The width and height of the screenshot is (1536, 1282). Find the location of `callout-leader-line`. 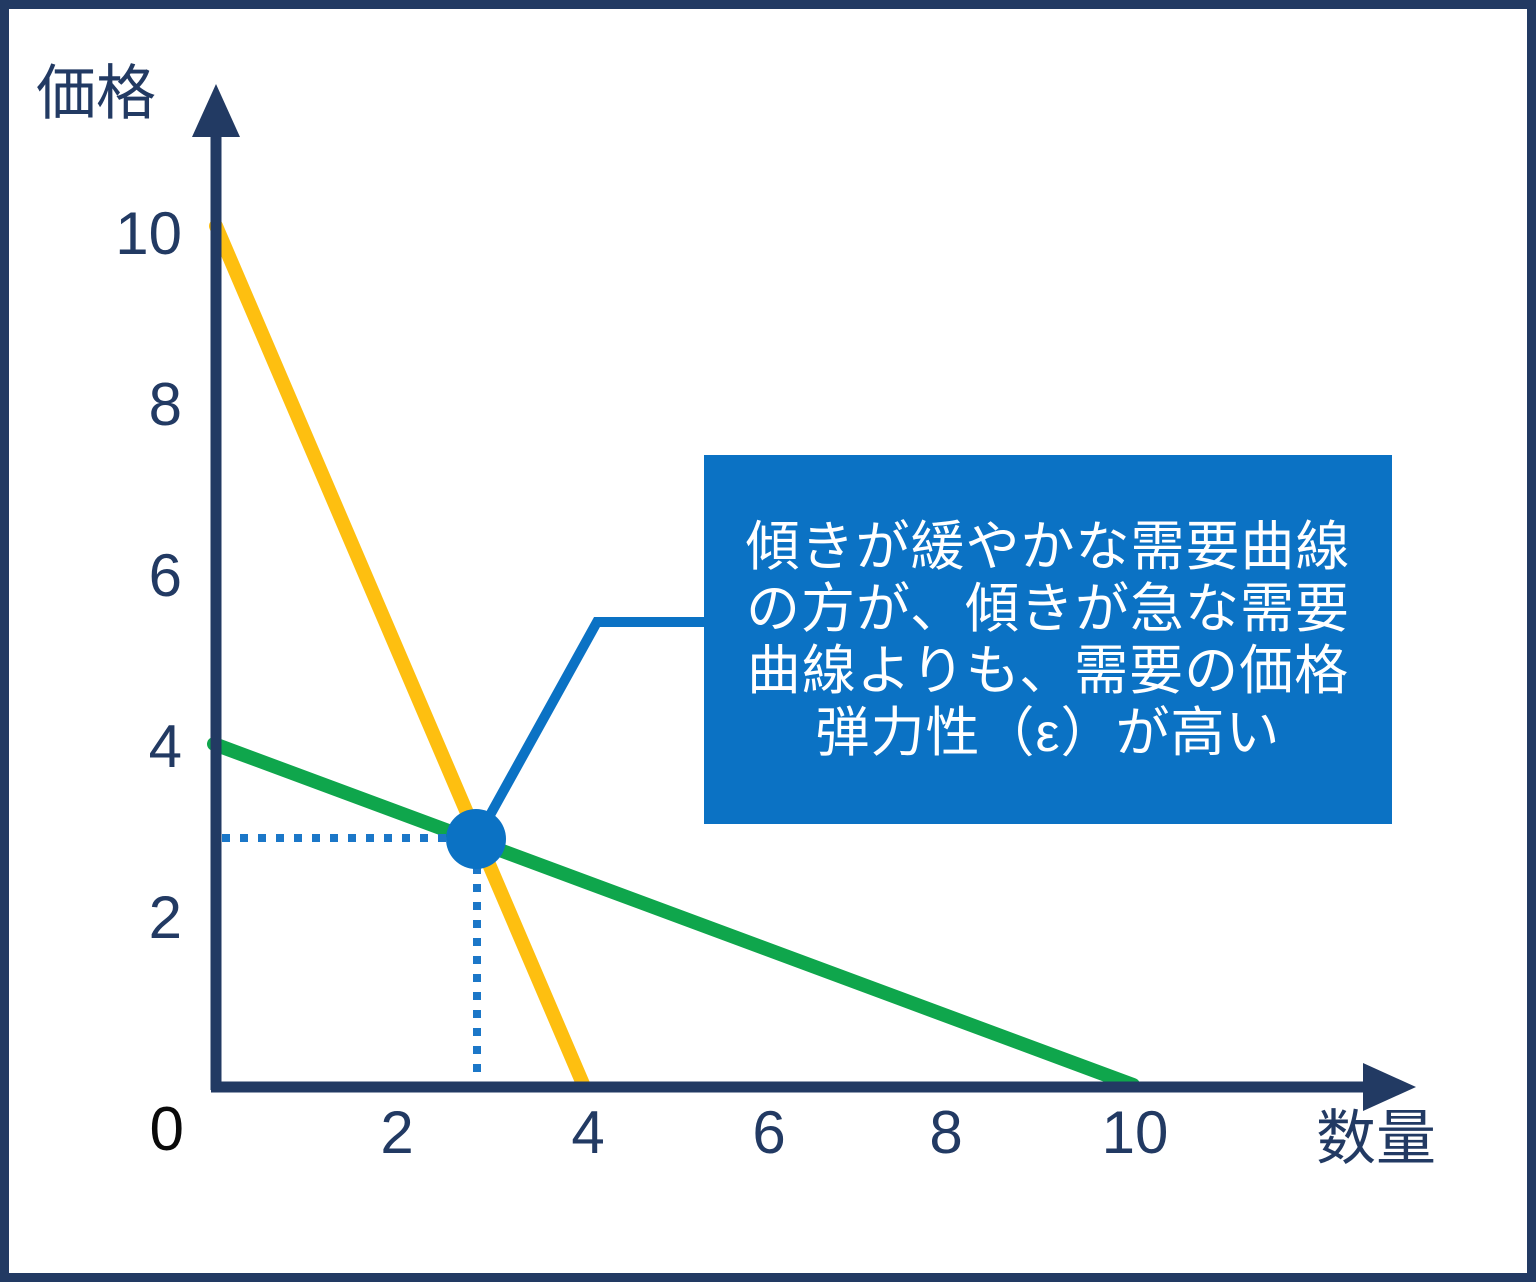

callout-leader-line is located at coordinates (592, 723).